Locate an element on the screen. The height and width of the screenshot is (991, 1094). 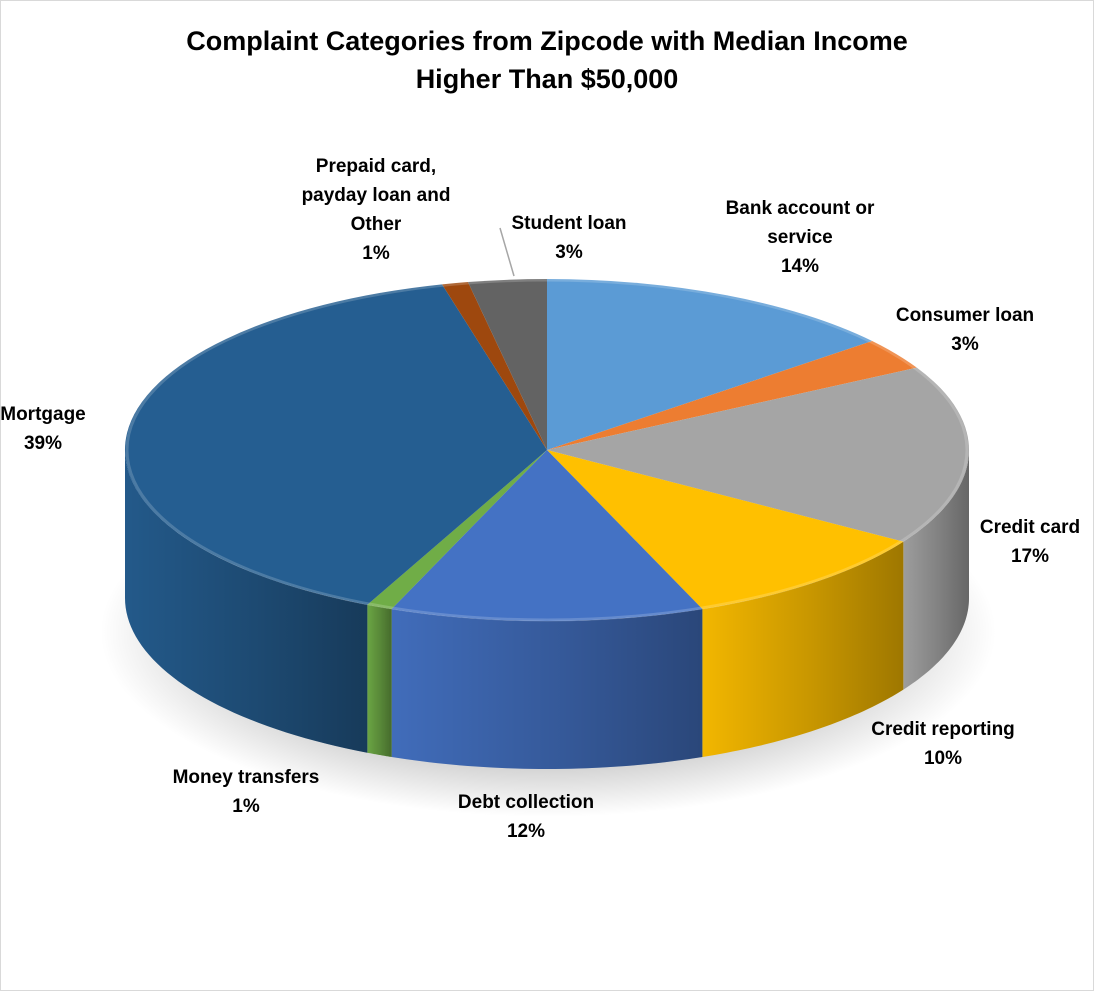
data-label-name: Bank account or is located at coordinates (800, 208).